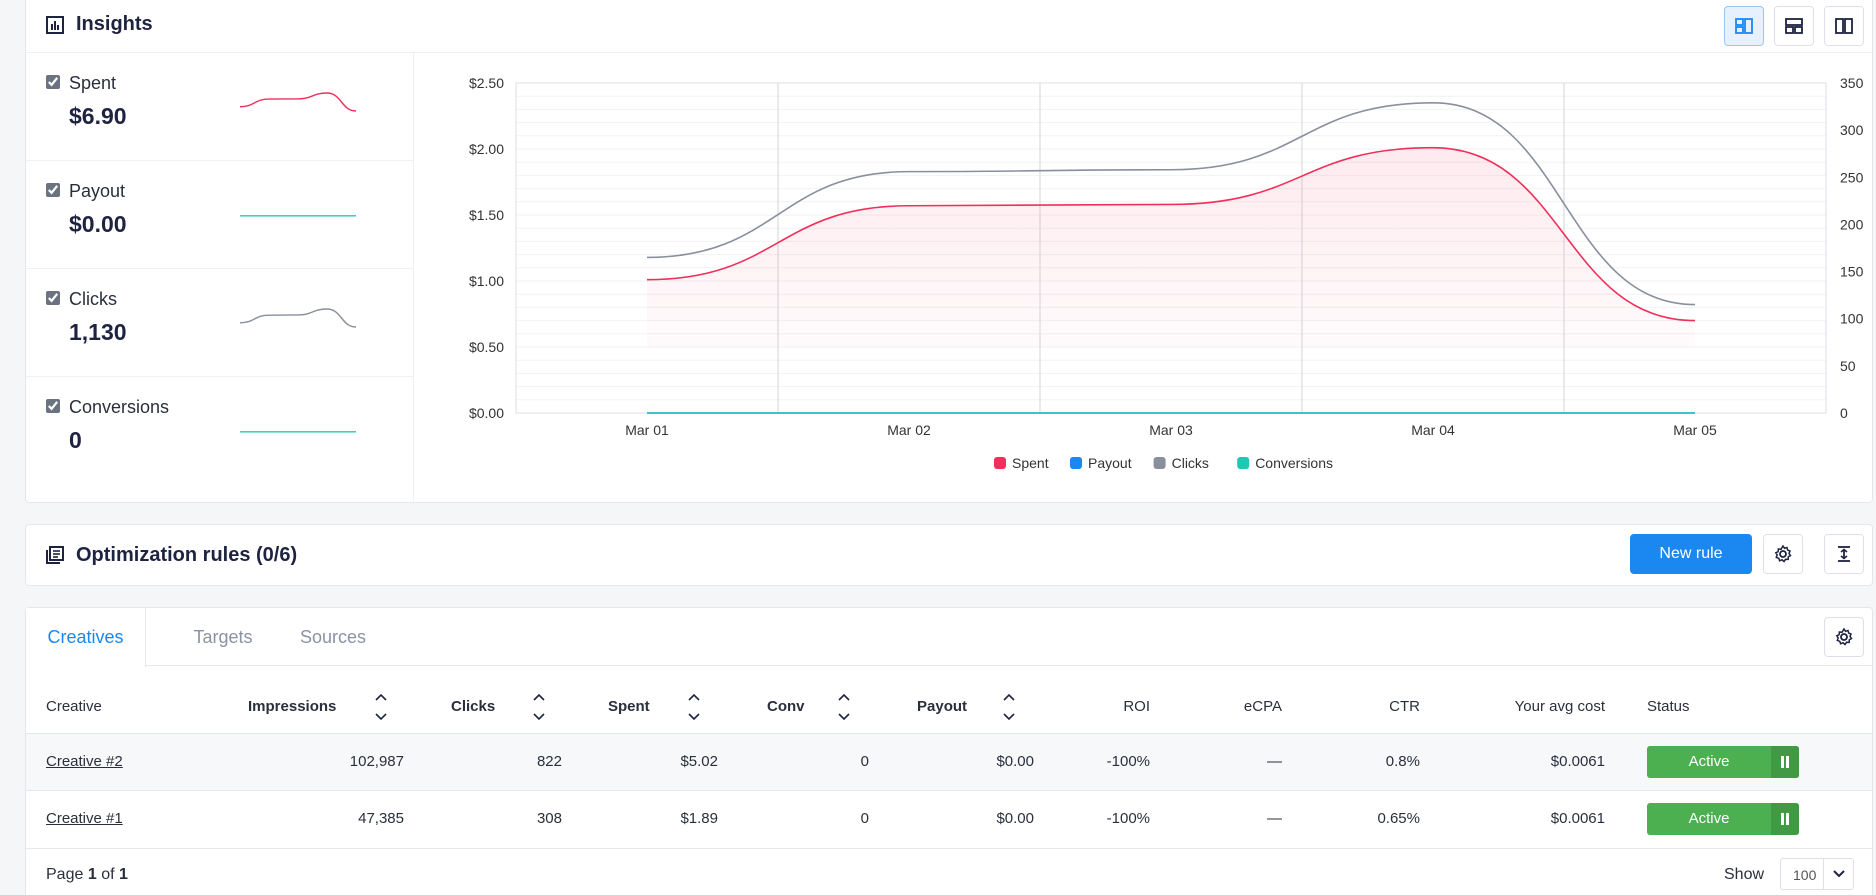  Describe the element at coordinates (486, 347) in the screenshot. I see `y-left-tick-label: $0.50` at that location.